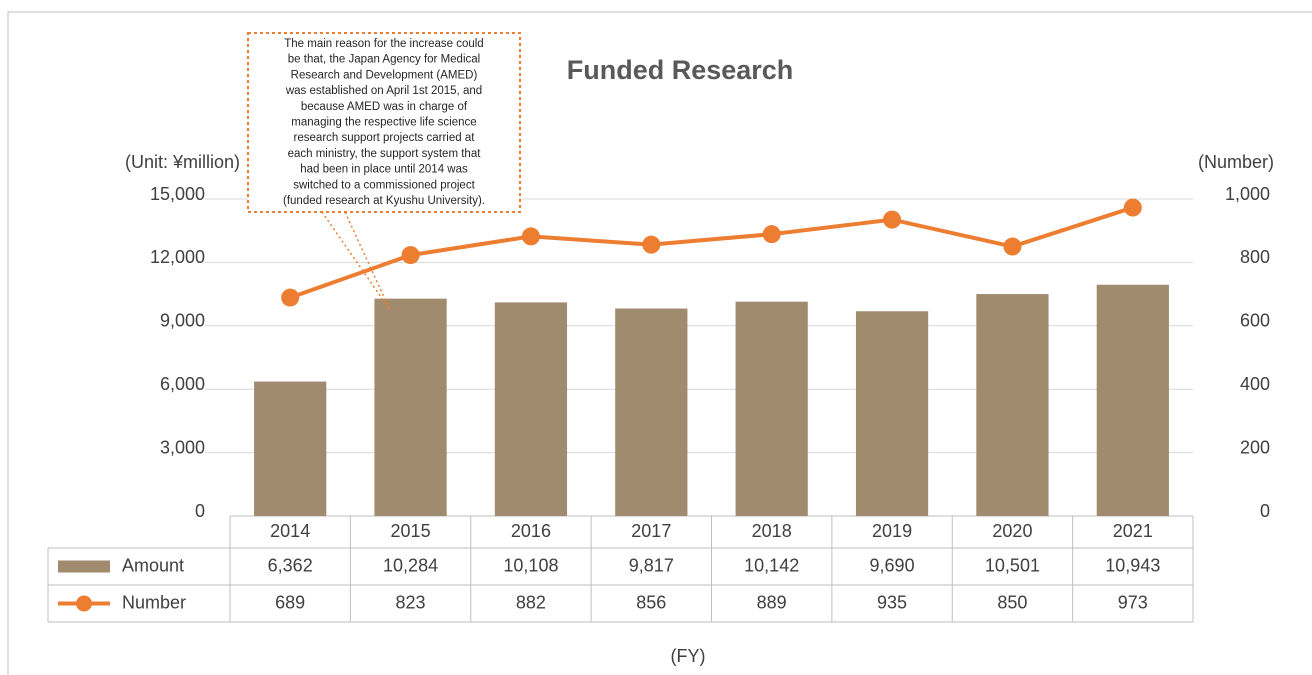 The width and height of the screenshot is (1312, 675). I want to click on table-cell: 973, so click(1133, 602).